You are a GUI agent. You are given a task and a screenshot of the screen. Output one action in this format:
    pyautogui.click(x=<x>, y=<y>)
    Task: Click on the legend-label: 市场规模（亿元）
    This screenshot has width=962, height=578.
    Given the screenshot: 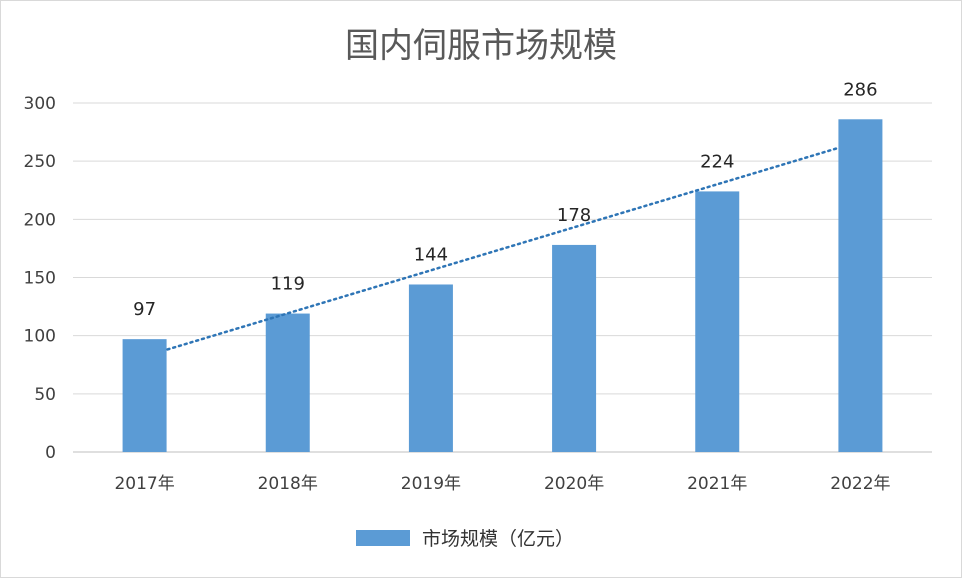 What is the action you would take?
    pyautogui.click(x=498, y=539)
    